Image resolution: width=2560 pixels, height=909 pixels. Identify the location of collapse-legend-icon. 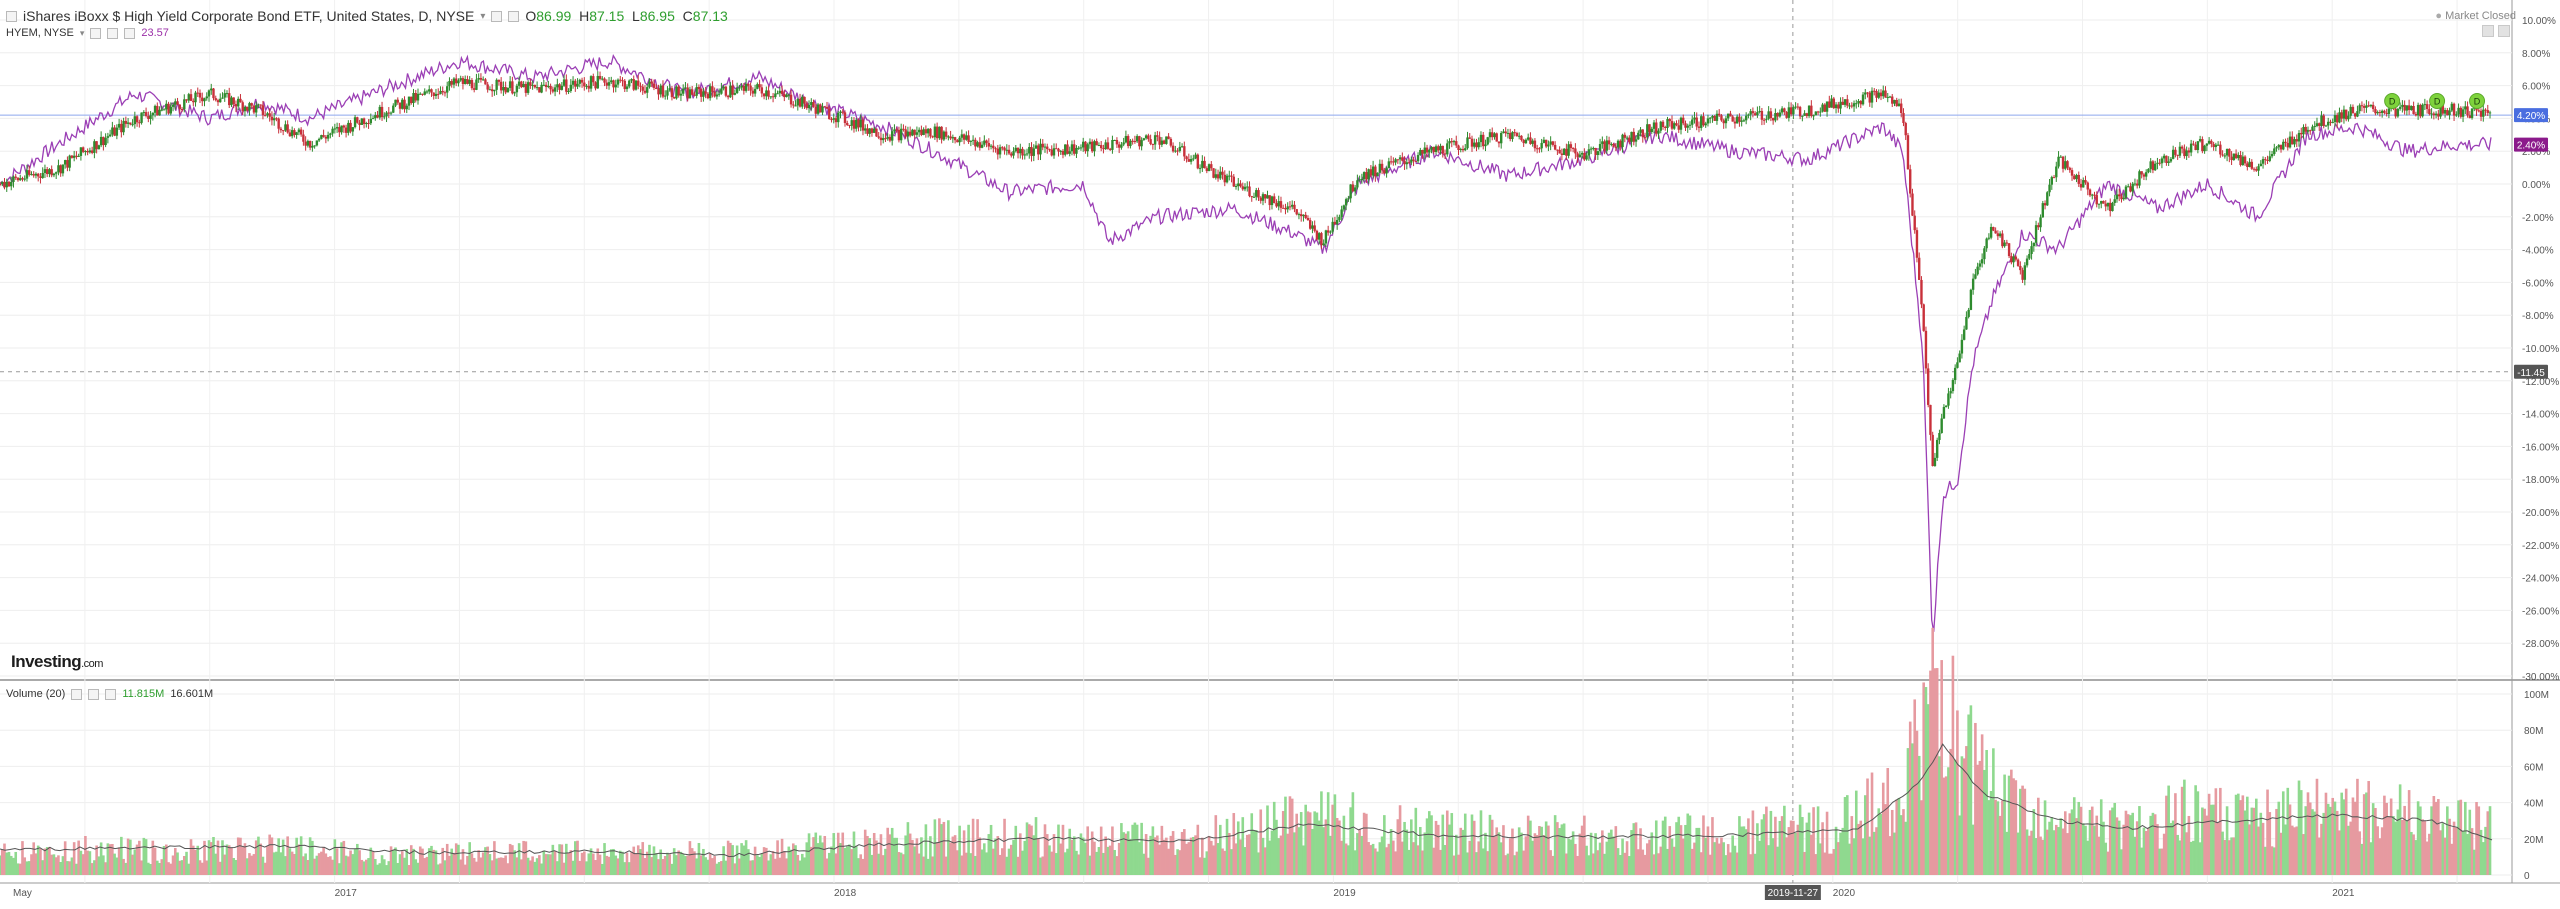
(11, 16).